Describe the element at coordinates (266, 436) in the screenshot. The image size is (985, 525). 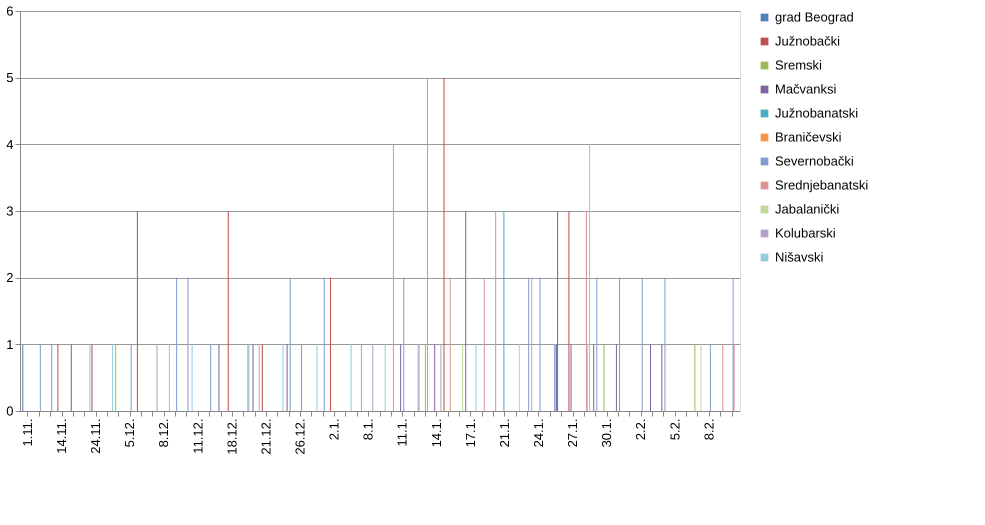
I see `x-tick-label: 21.12.` at that location.